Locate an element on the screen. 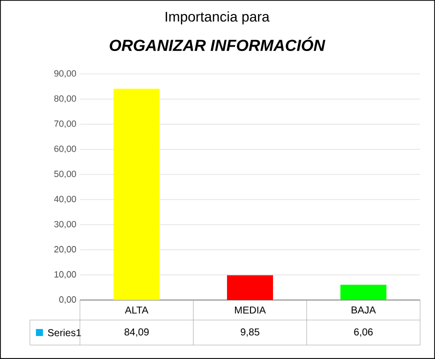  y-tick-label: 10,00 is located at coordinates (65, 275).